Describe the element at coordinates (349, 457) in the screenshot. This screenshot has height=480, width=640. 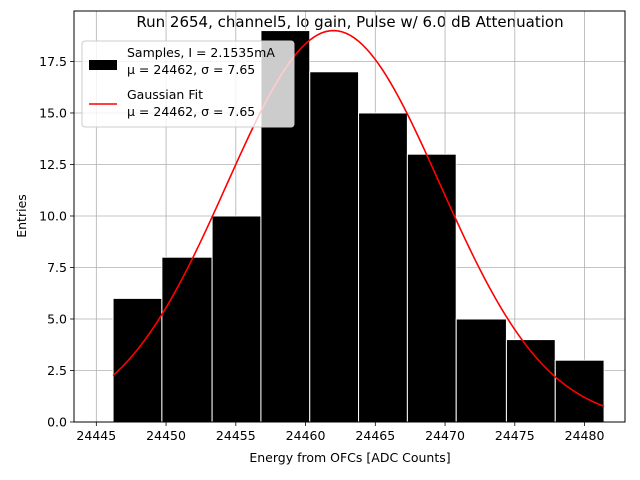
I see `x-axis-label: Energy from OFCs [ADC Counts]` at that location.